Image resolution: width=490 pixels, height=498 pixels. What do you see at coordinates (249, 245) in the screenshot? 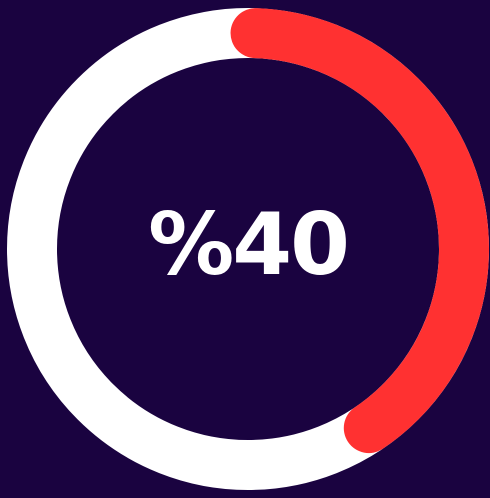
I see `progress-percent-label: %40` at bounding box center [249, 245].